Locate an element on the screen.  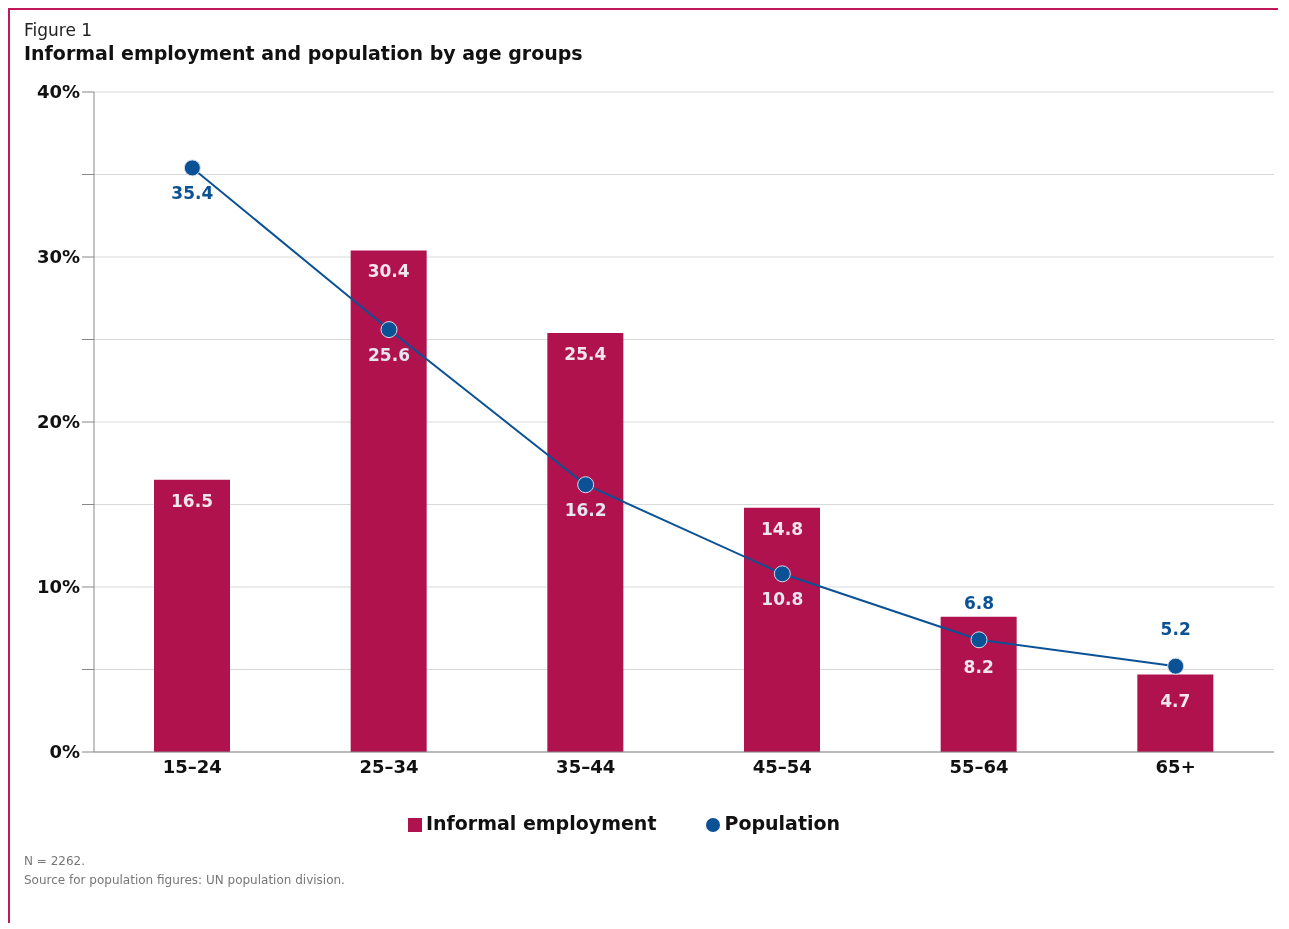
x-tick-label: 55–64 is located at coordinates (979, 766).